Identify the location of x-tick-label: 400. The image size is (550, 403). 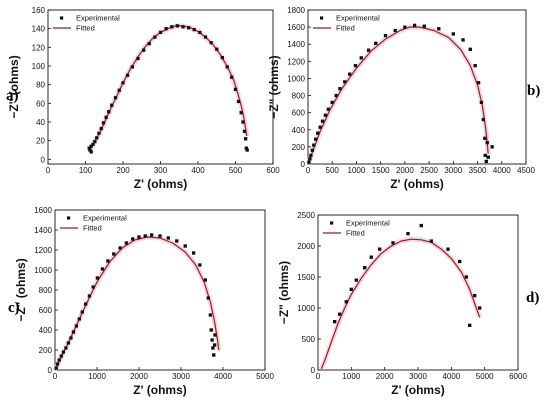
(198, 170).